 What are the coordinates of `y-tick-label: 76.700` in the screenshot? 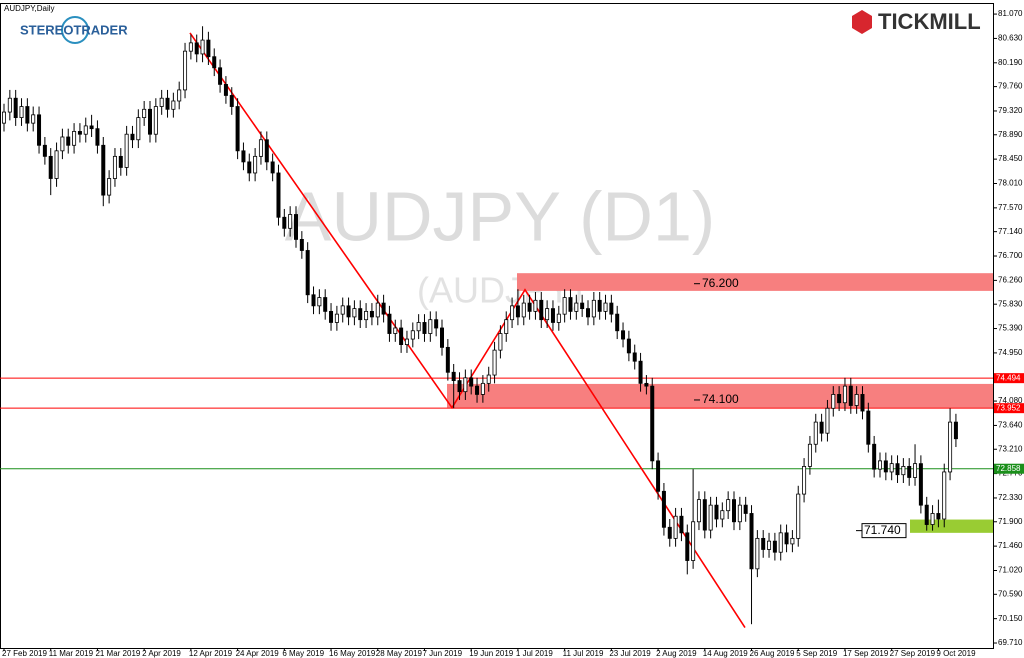 It's located at (1010, 255).